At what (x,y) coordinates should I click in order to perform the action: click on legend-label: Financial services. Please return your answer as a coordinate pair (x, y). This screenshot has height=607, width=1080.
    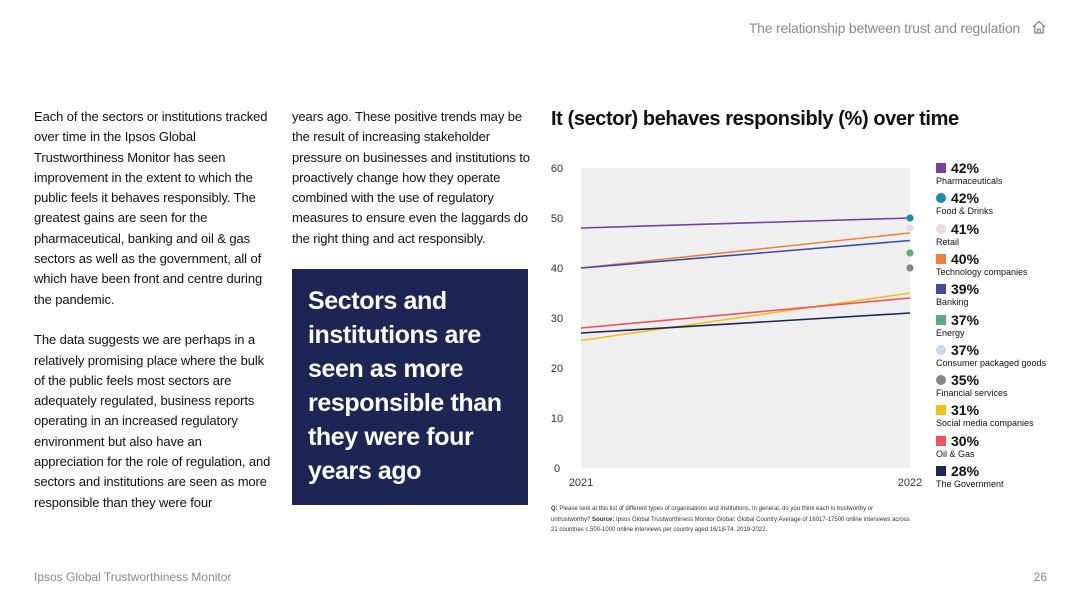
    Looking at the image, I should click on (972, 393).